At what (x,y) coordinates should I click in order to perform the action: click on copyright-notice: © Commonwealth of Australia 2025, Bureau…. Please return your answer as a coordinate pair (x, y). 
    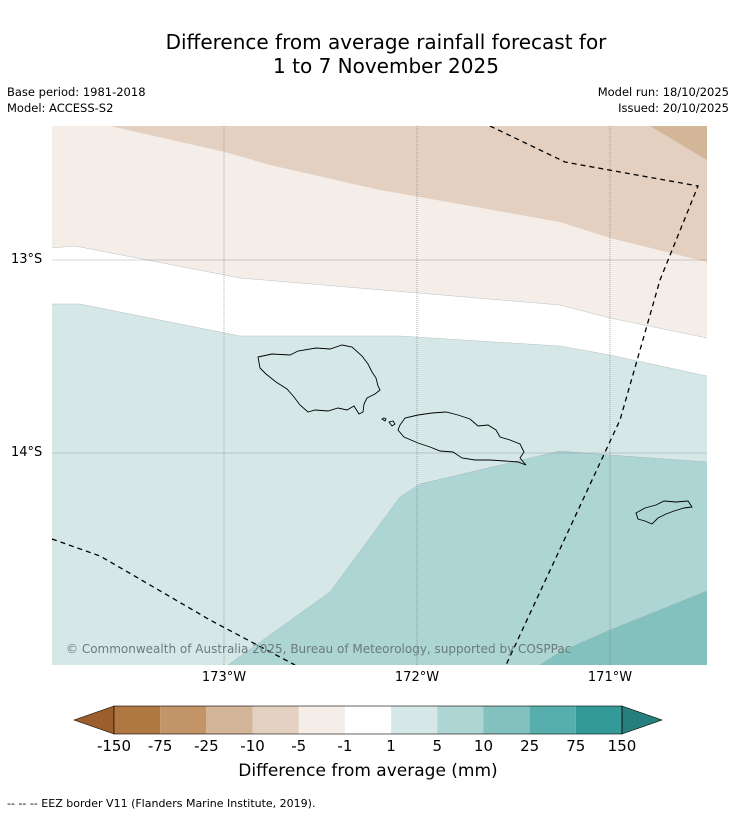
    Looking at the image, I should click on (318, 649).